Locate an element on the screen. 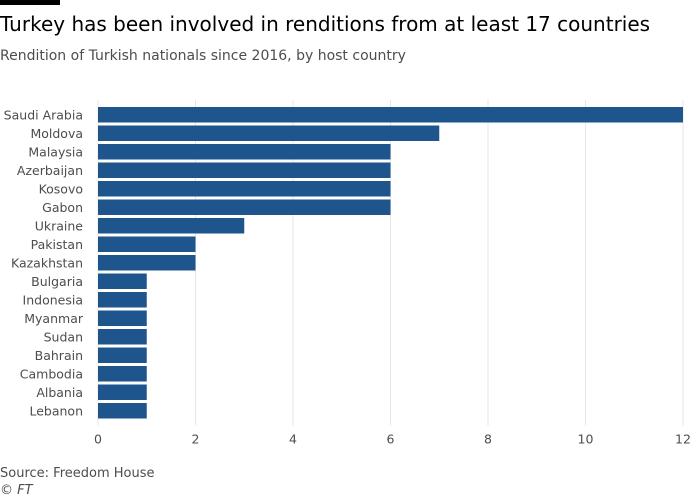 The image size is (700, 500). category-label: Saudi Arabia is located at coordinates (43, 114).